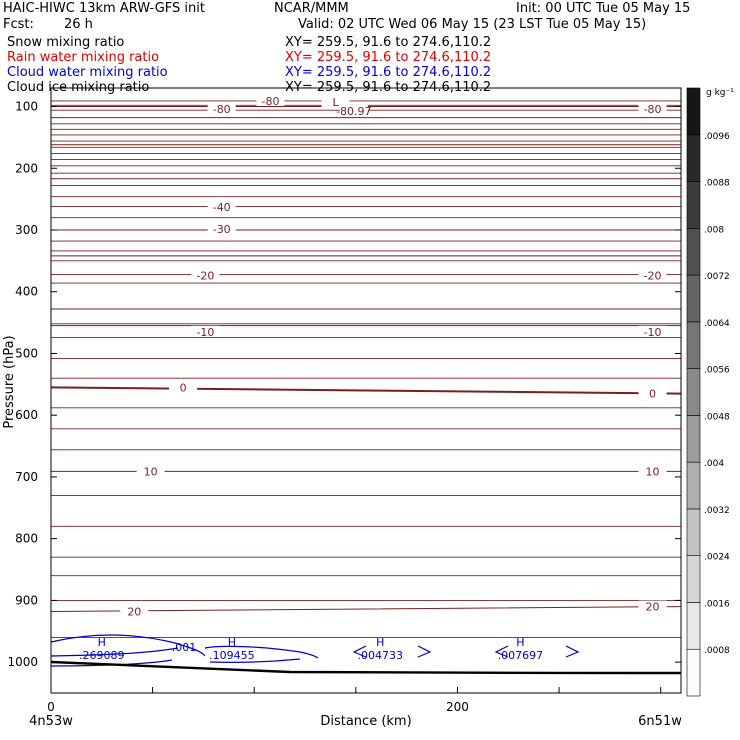 The width and height of the screenshot is (740, 740). Describe the element at coordinates (18, 24) in the screenshot. I see `fcst-label: Fcst:` at that location.